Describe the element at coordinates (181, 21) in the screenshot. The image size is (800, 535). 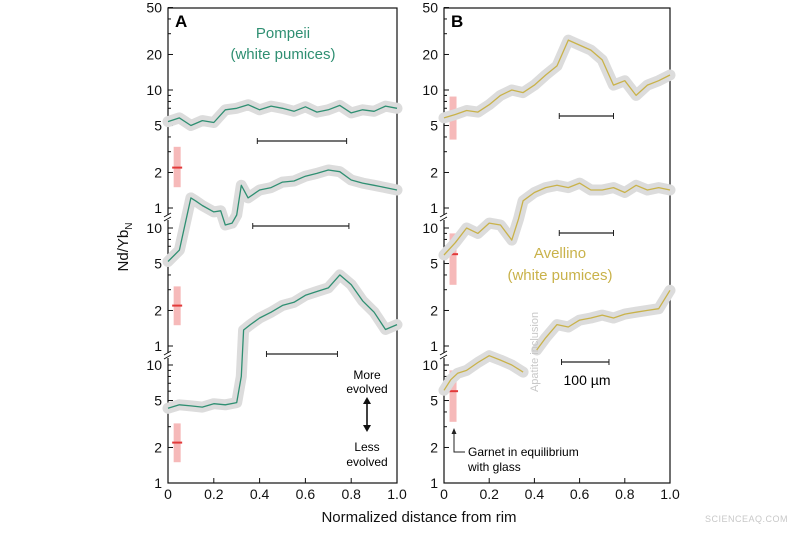
I see `panel-a-letter: A` at that location.